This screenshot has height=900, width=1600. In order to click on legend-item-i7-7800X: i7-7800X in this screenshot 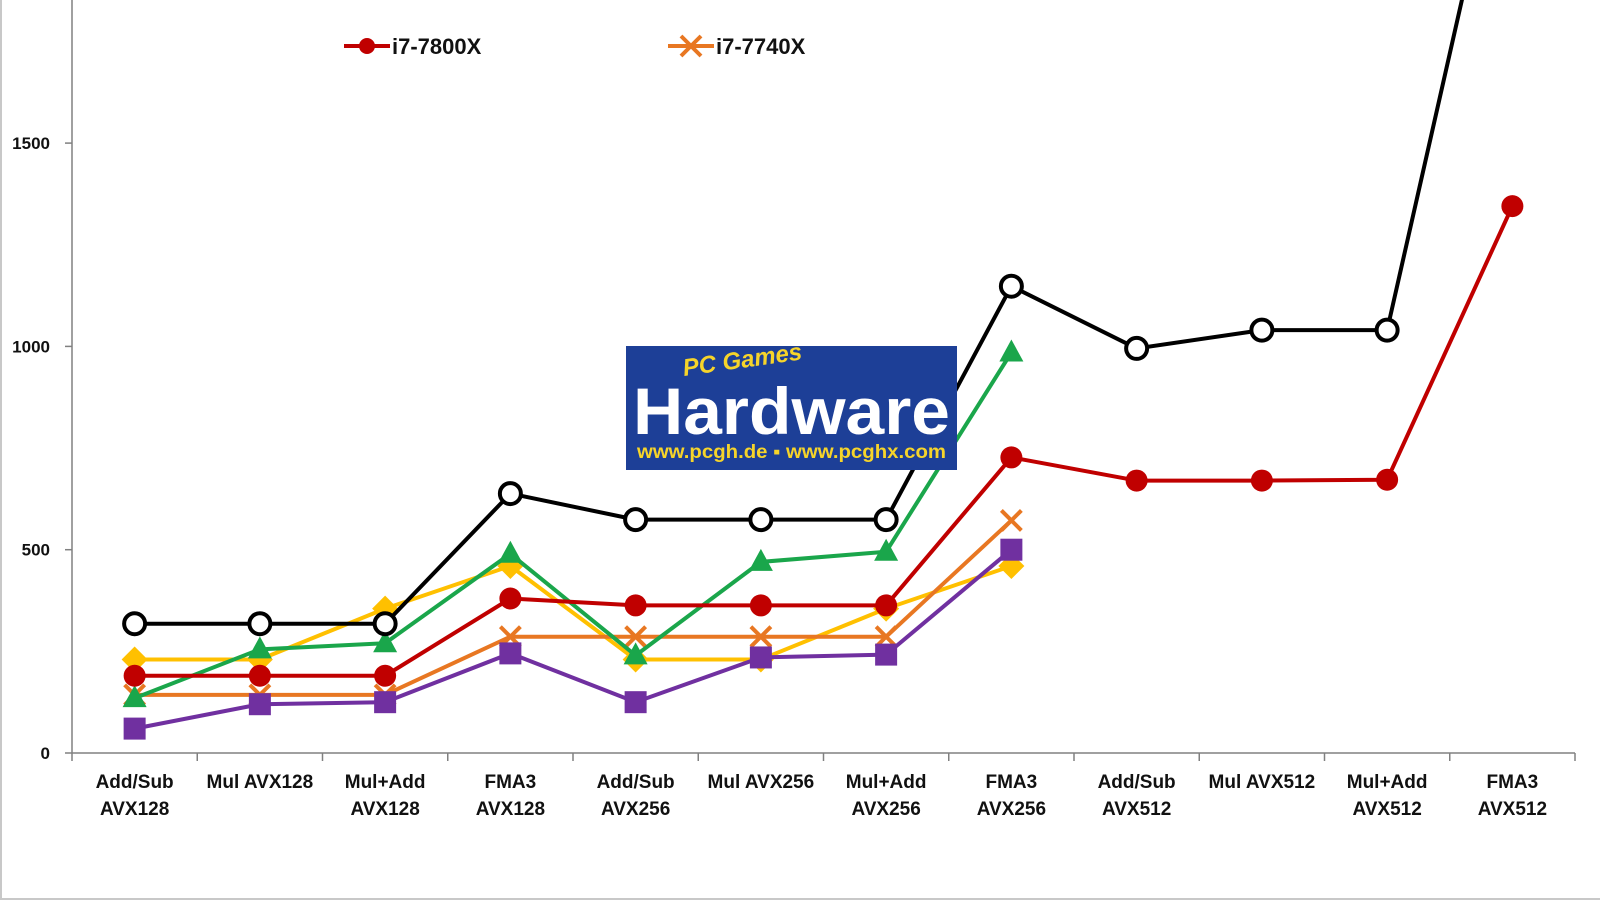, I will do `click(413, 46)`.